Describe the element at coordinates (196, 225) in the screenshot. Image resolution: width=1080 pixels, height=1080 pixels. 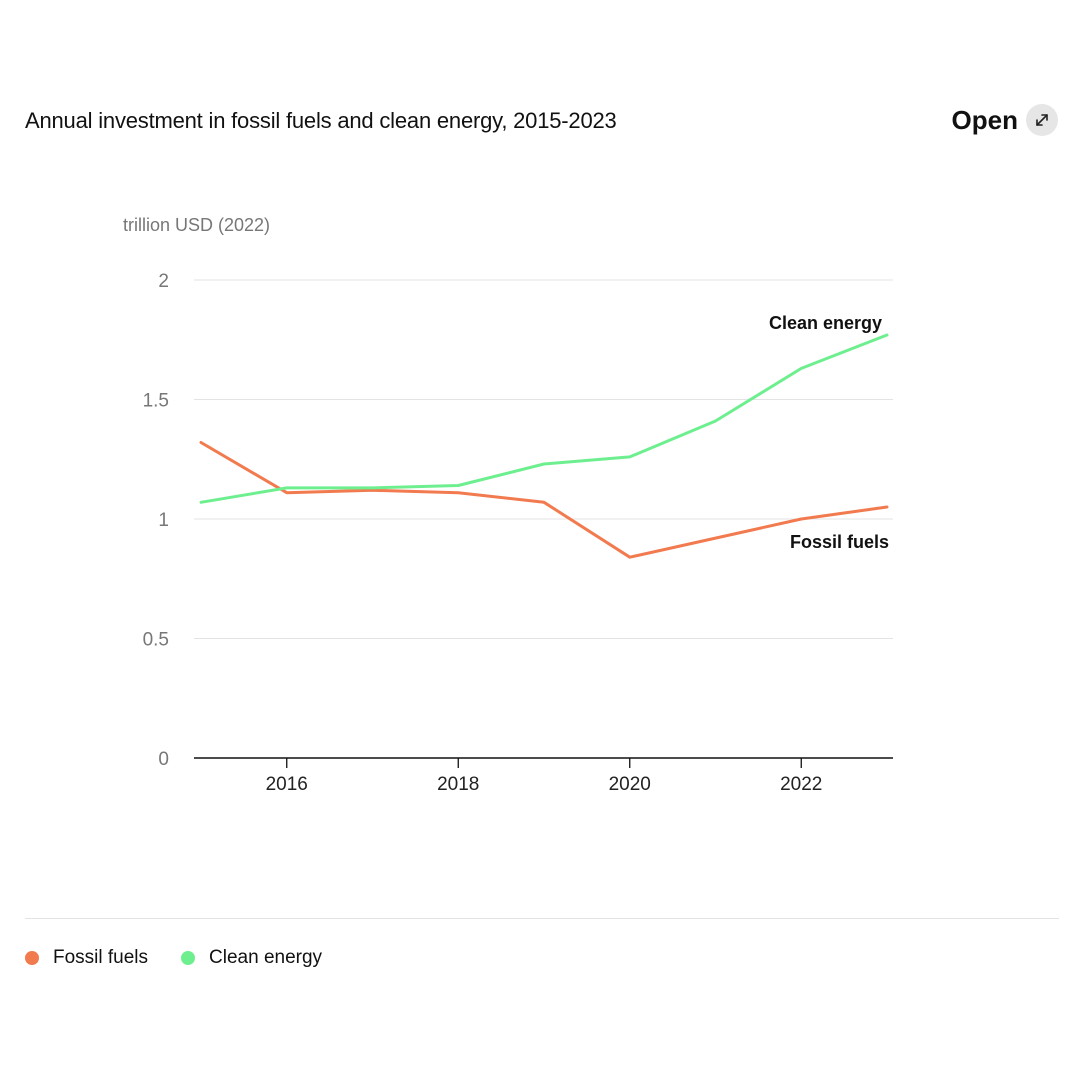
I see `y-axis-label: trillion USD (2022)` at that location.